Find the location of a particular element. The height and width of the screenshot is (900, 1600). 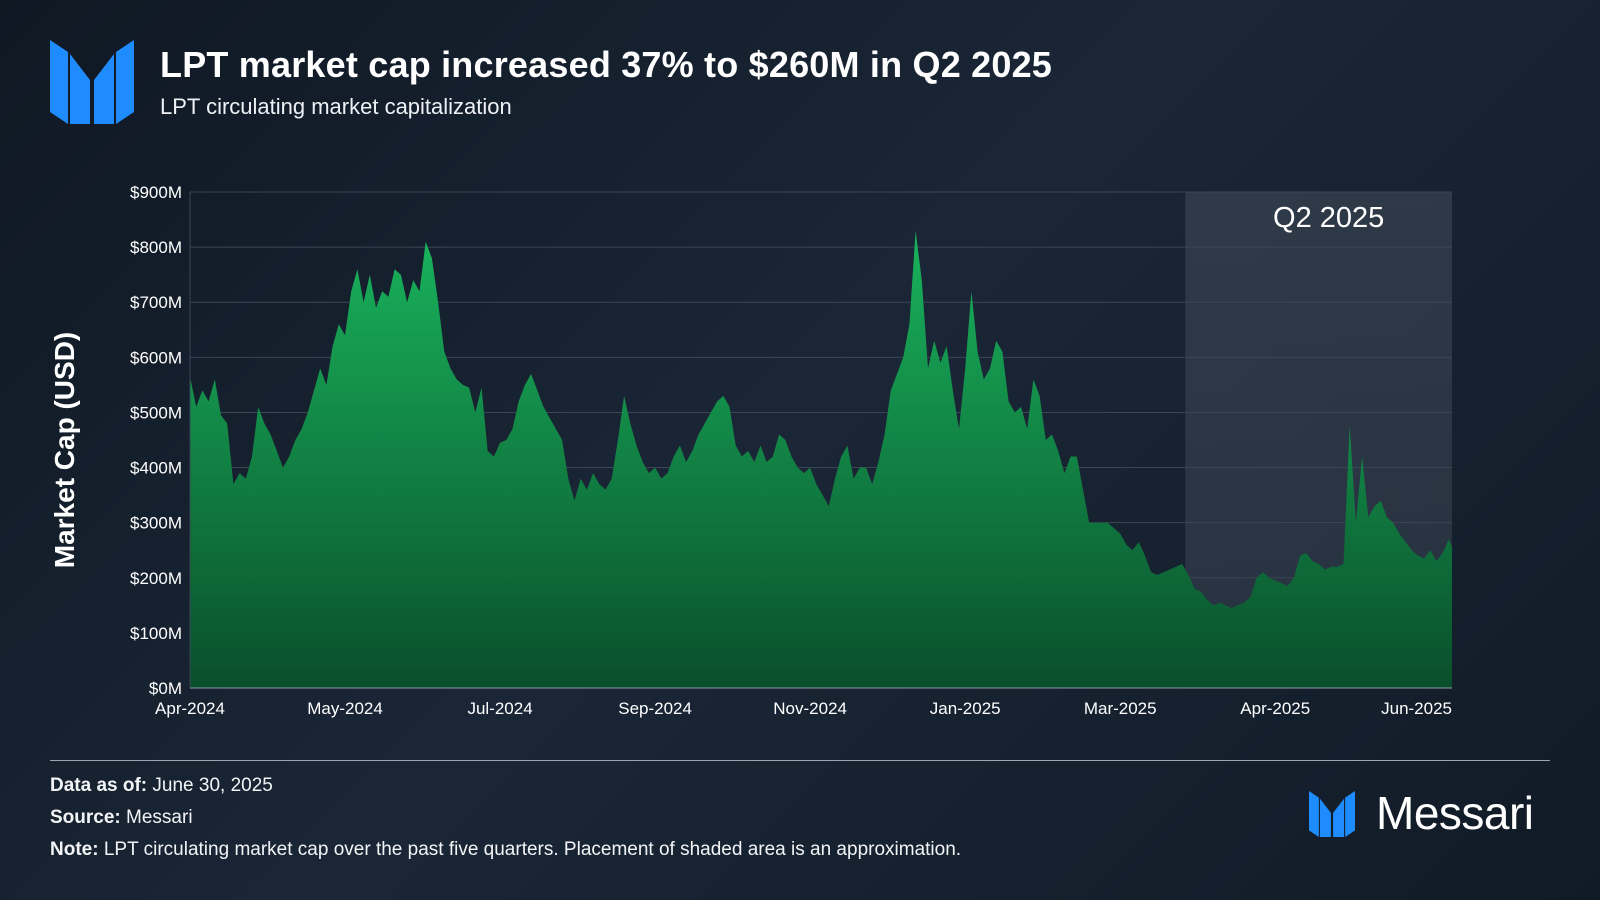

y-tick-label: $0M is located at coordinates (165, 688).